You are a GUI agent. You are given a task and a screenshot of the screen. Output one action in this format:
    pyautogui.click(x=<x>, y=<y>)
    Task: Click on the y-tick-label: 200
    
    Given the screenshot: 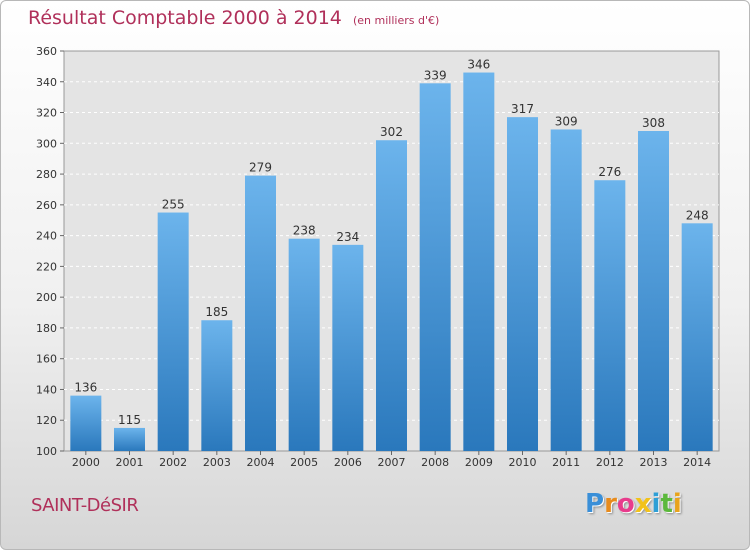 What is the action you would take?
    pyautogui.click(x=46, y=297)
    